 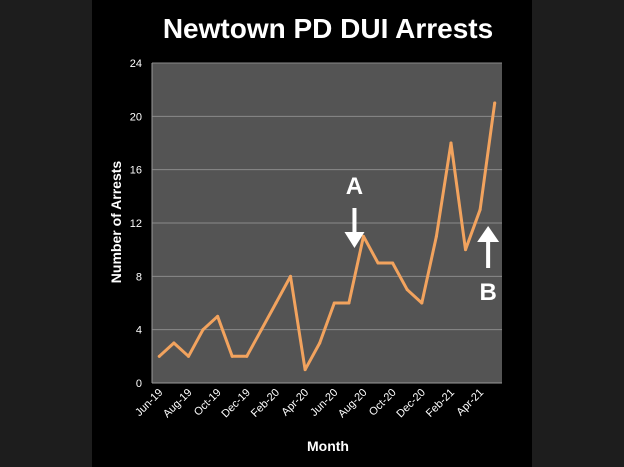 What do you see at coordinates (46, 233) in the screenshot?
I see `left-margin` at bounding box center [46, 233].